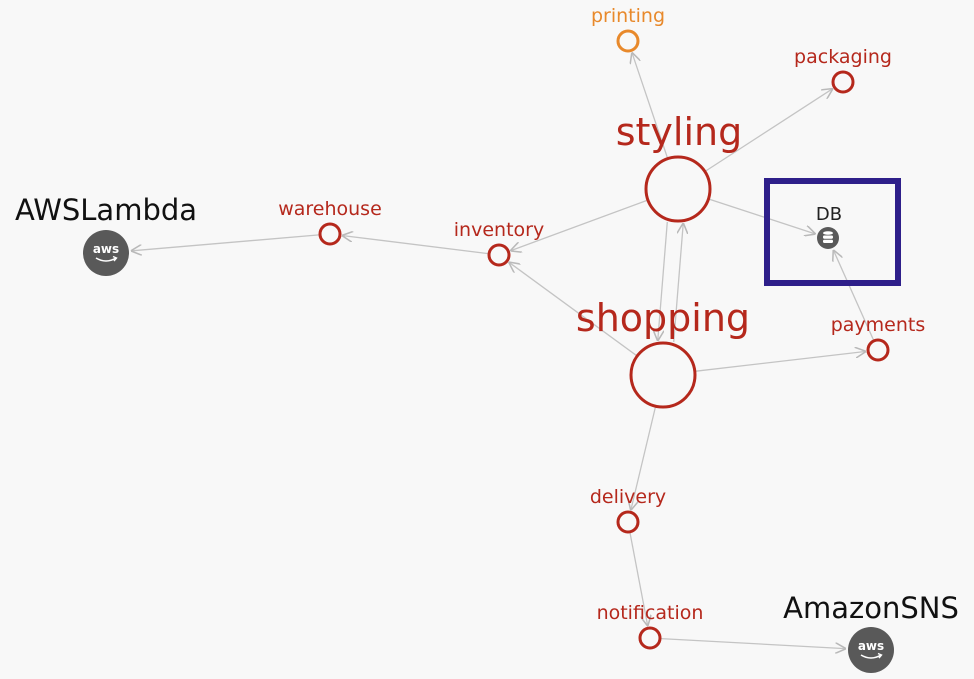  What do you see at coordinates (628, 522) in the screenshot?
I see `delivery-node-circle` at bounding box center [628, 522].